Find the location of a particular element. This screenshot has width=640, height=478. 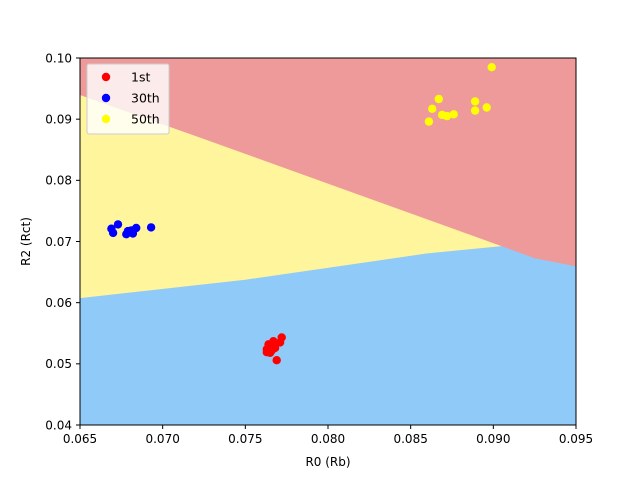

x-axis-ticks: 0.065 0.070 0.075 0.080 0.085 0.090 0.095 is located at coordinates (328, 435).